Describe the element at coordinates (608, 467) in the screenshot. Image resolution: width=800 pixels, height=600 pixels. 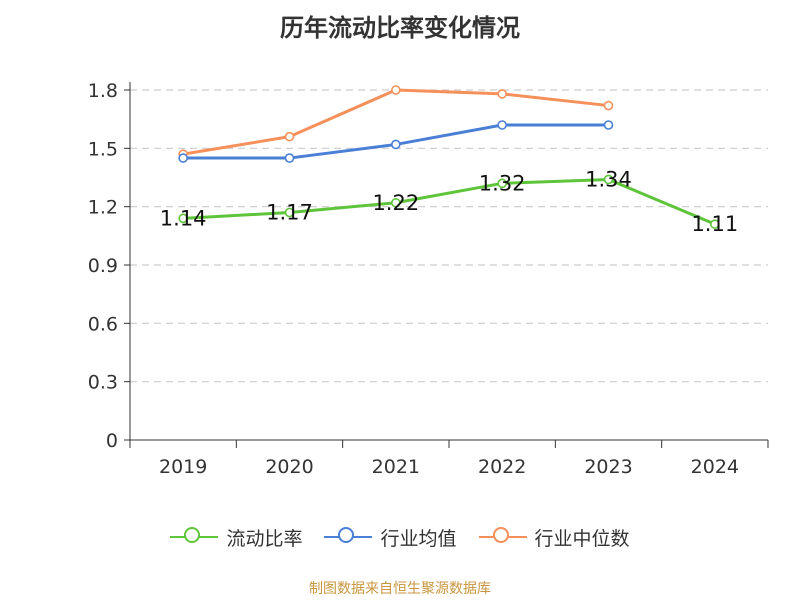
I see `x-tick-label: 2023` at that location.